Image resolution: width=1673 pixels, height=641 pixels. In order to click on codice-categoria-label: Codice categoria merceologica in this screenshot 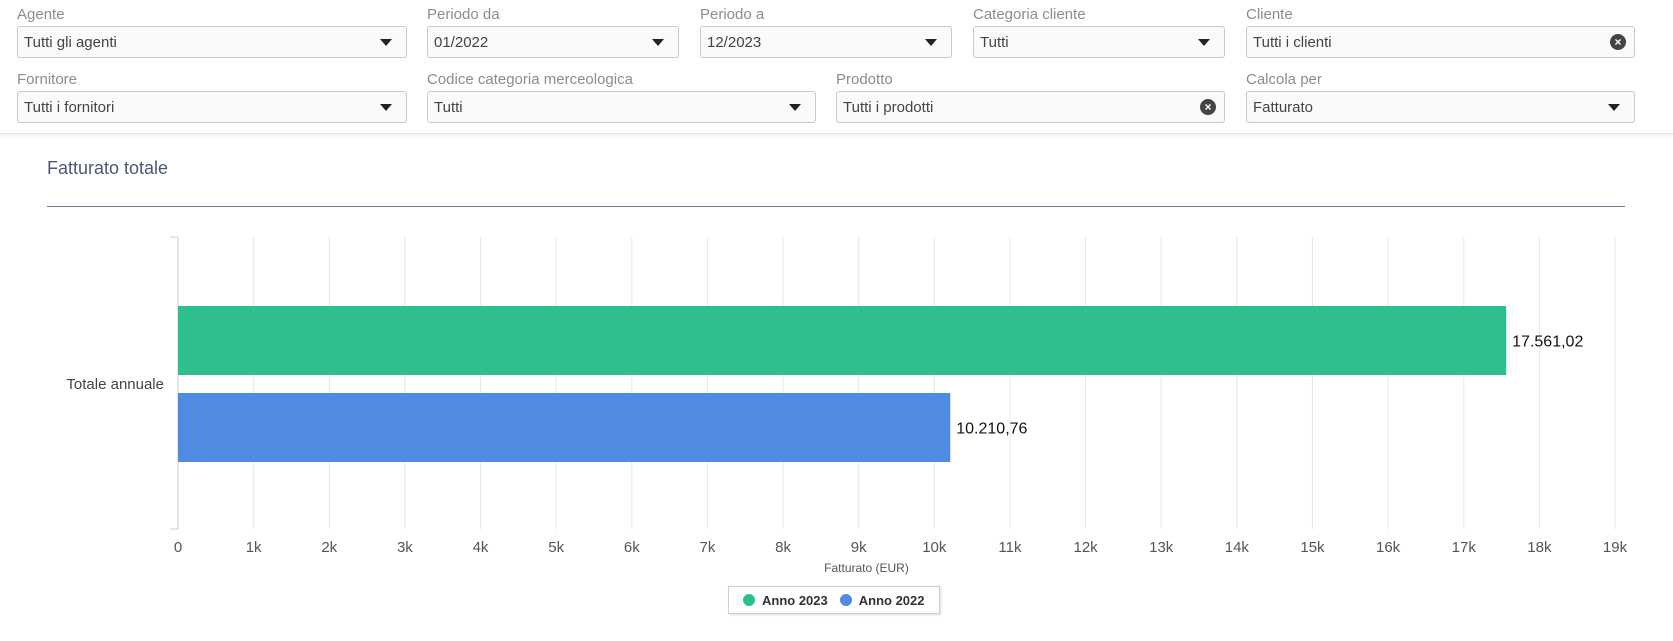, I will do `click(530, 79)`.